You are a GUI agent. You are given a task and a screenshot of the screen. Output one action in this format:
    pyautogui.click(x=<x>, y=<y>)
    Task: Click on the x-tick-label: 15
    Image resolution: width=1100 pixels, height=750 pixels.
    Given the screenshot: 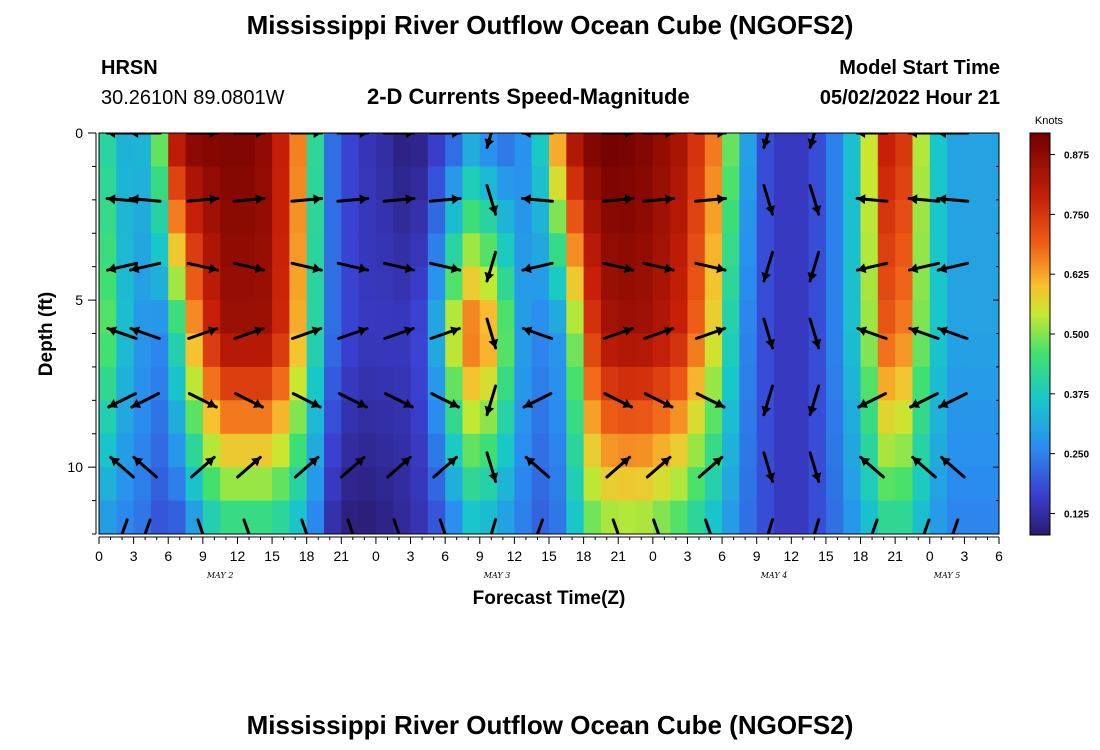 What is the action you would take?
    pyautogui.click(x=826, y=556)
    